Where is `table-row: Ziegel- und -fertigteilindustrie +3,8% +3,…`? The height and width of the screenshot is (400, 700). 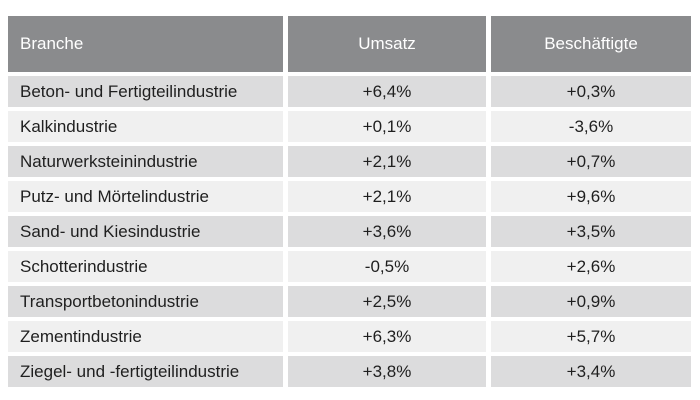
table-row: Ziegel- und -fertigteilindustrie +3,8% +3,… is located at coordinates (350, 371).